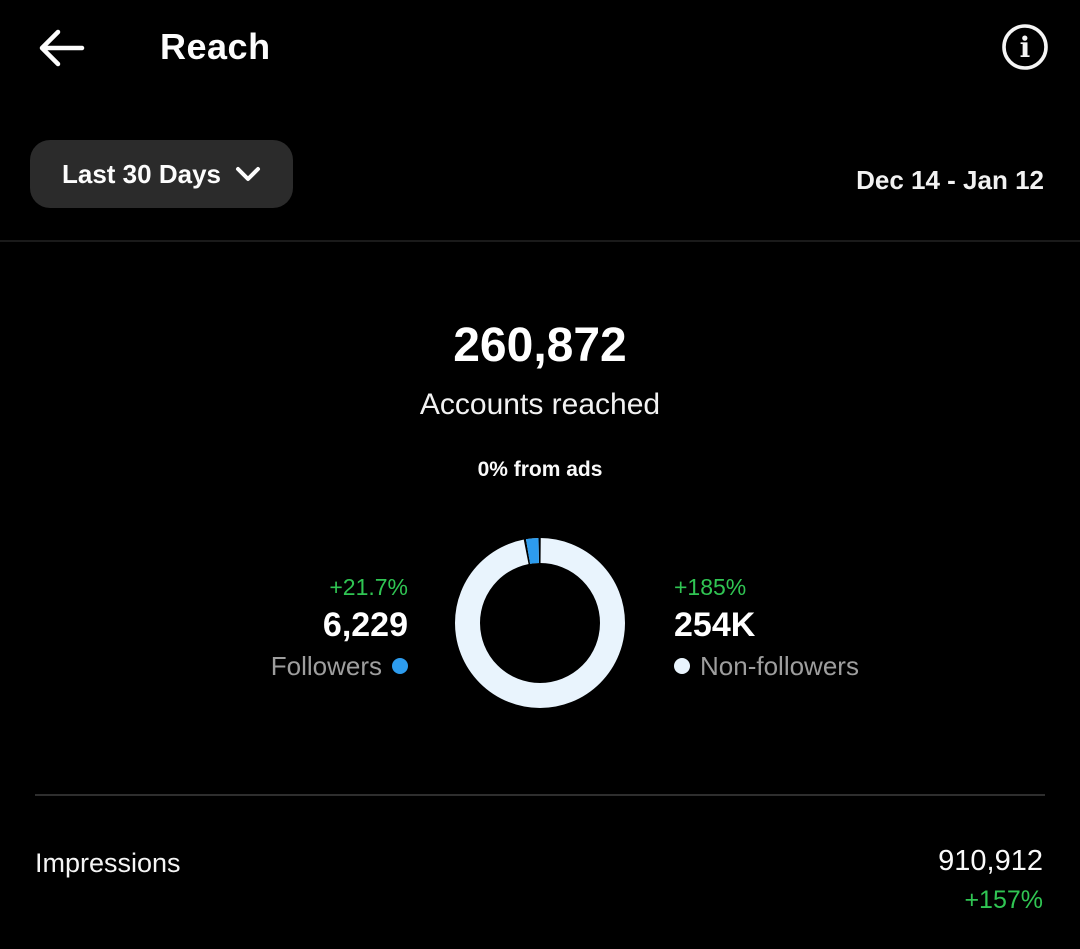  Describe the element at coordinates (248, 174) in the screenshot. I see `chevron-down-icon` at that location.